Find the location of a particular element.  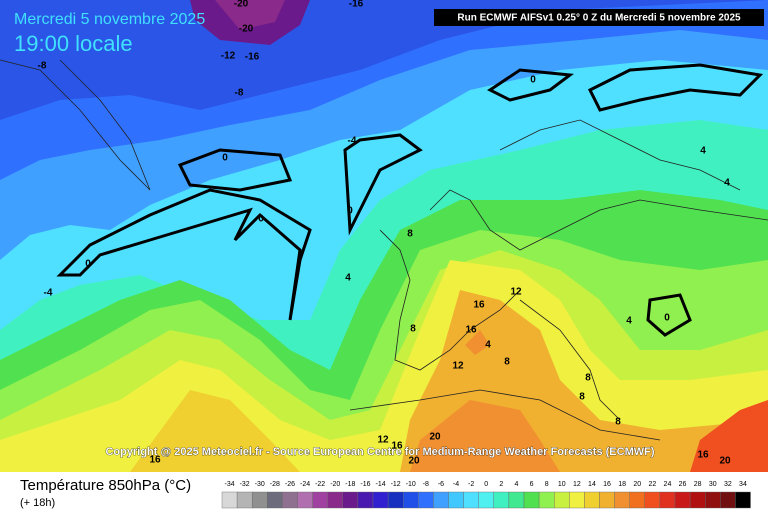

scale-label: 32 is located at coordinates (728, 484).